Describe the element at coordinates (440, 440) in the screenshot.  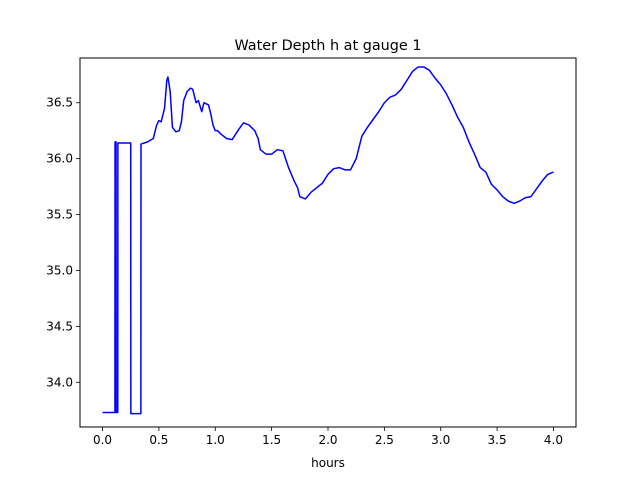
I see `x-tick-label: 3.0` at that location.